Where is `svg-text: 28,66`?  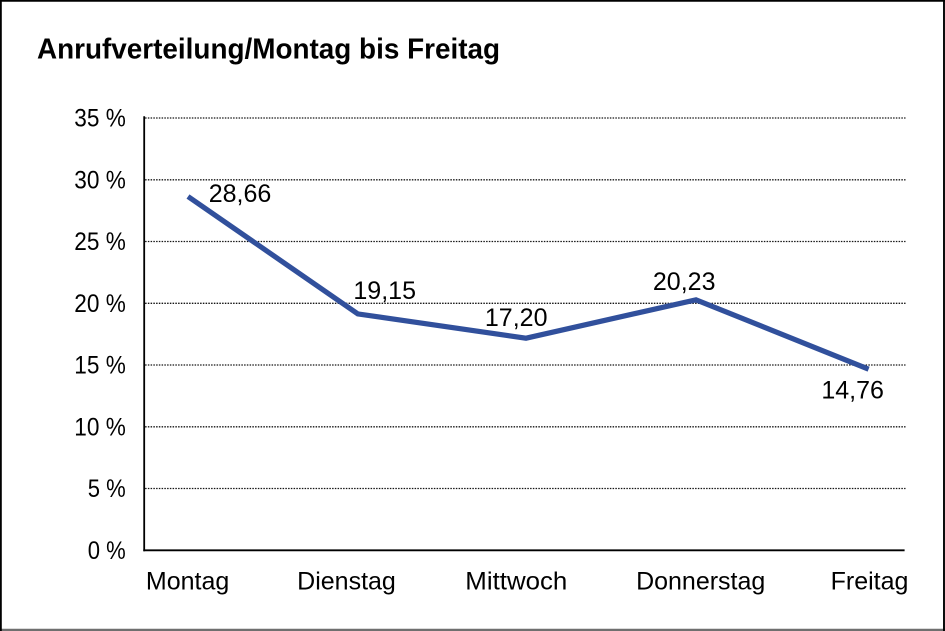 svg-text: 28,66 is located at coordinates (240, 194).